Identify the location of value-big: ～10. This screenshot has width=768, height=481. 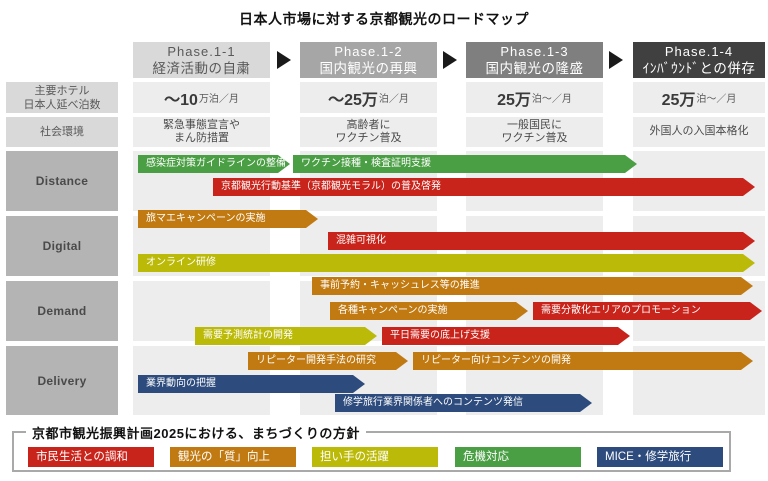
(181, 100).